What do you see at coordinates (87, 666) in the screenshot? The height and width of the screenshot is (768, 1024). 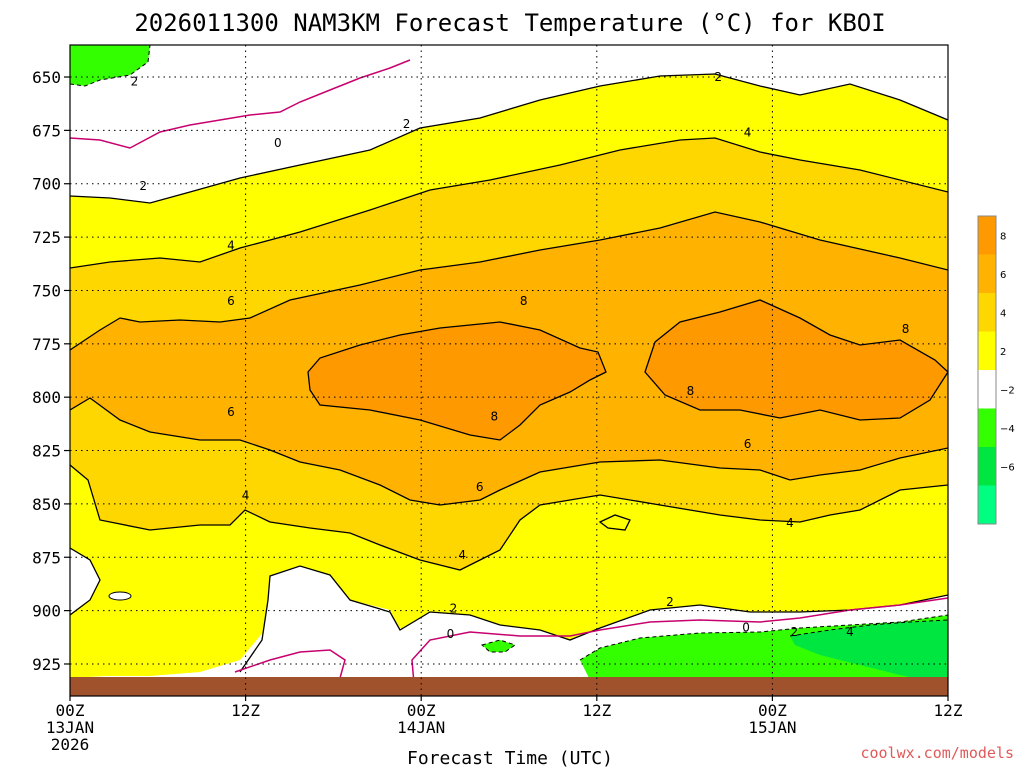 I see `band-2-4-left` at bounding box center [87, 666].